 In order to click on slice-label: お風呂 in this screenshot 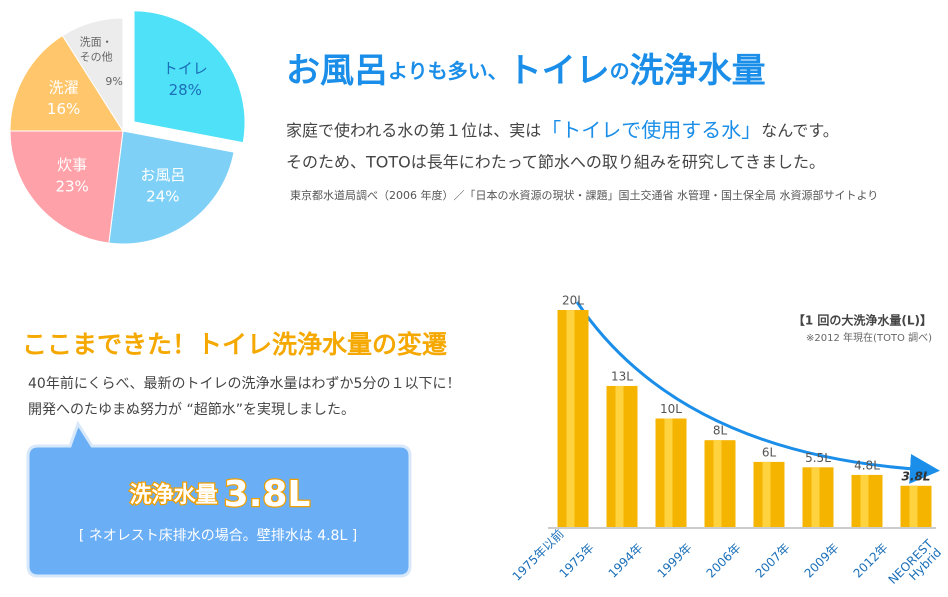, I will do `click(162, 174)`.